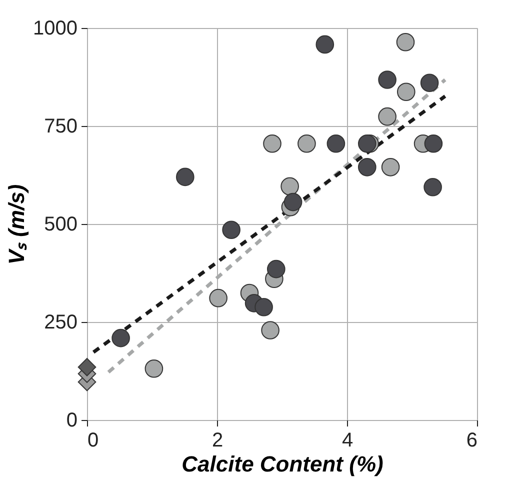  What do you see at coordinates (348, 441) in the screenshot?
I see `x-tick-label: 4` at bounding box center [348, 441].